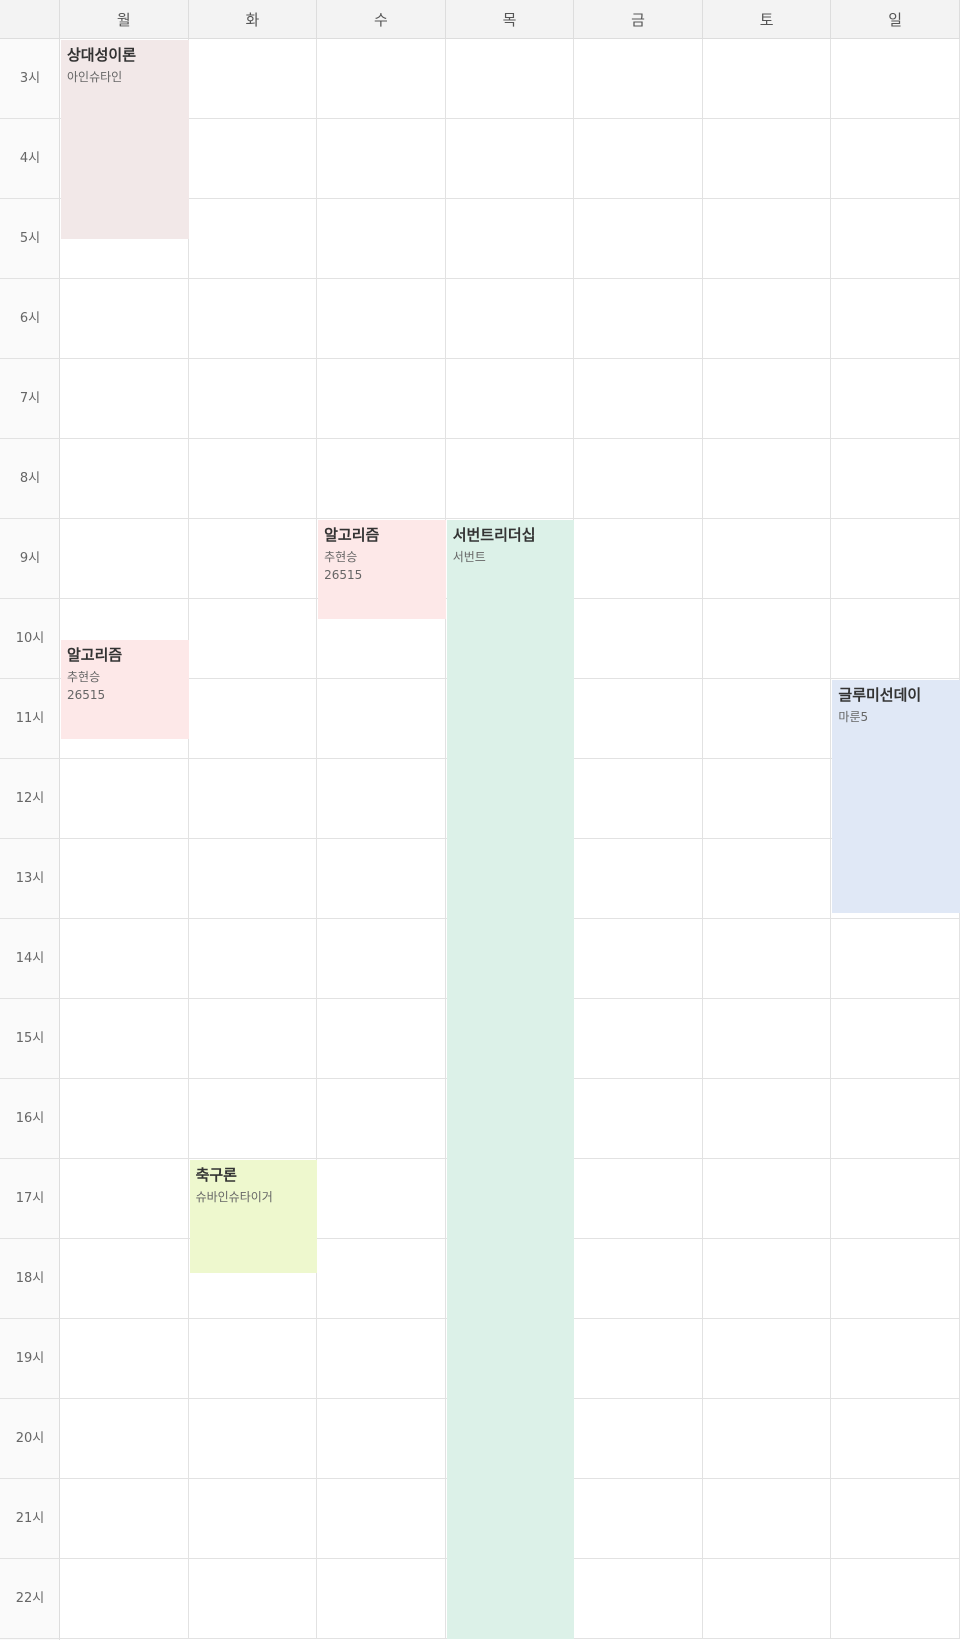 The height and width of the screenshot is (1640, 960). What do you see at coordinates (896, 796) in the screenshot?
I see `course-block: 글루미선데이 마룬5` at bounding box center [896, 796].